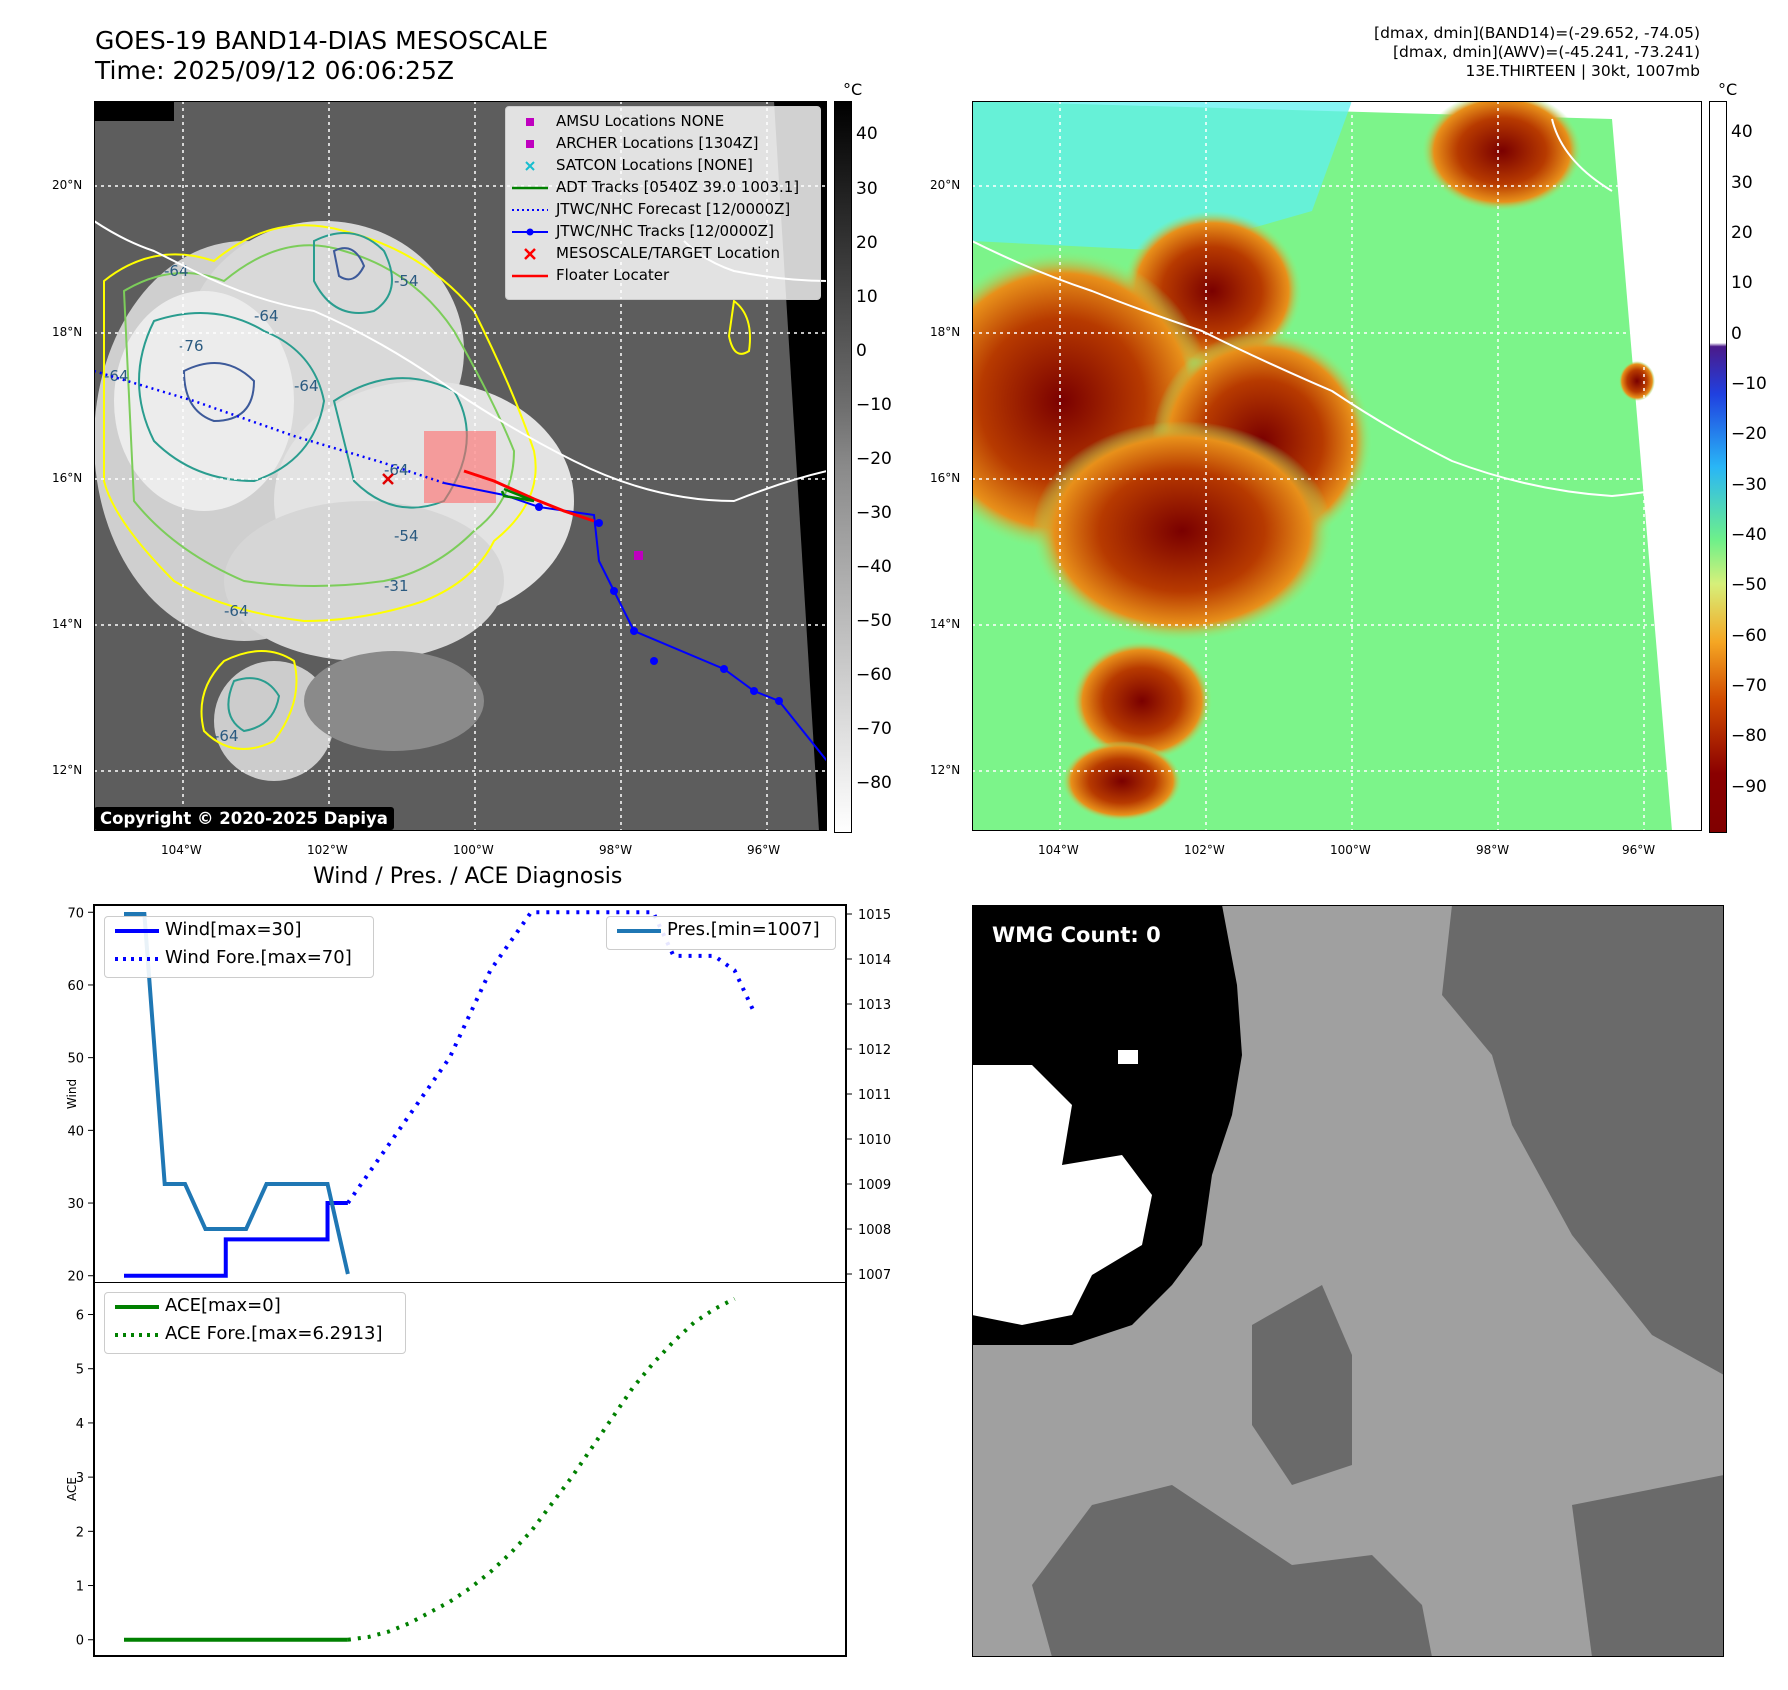 This screenshot has height=1690, width=1788. Describe the element at coordinates (874, 1275) in the screenshot. I see `y2-tick-label: 1007` at that location.